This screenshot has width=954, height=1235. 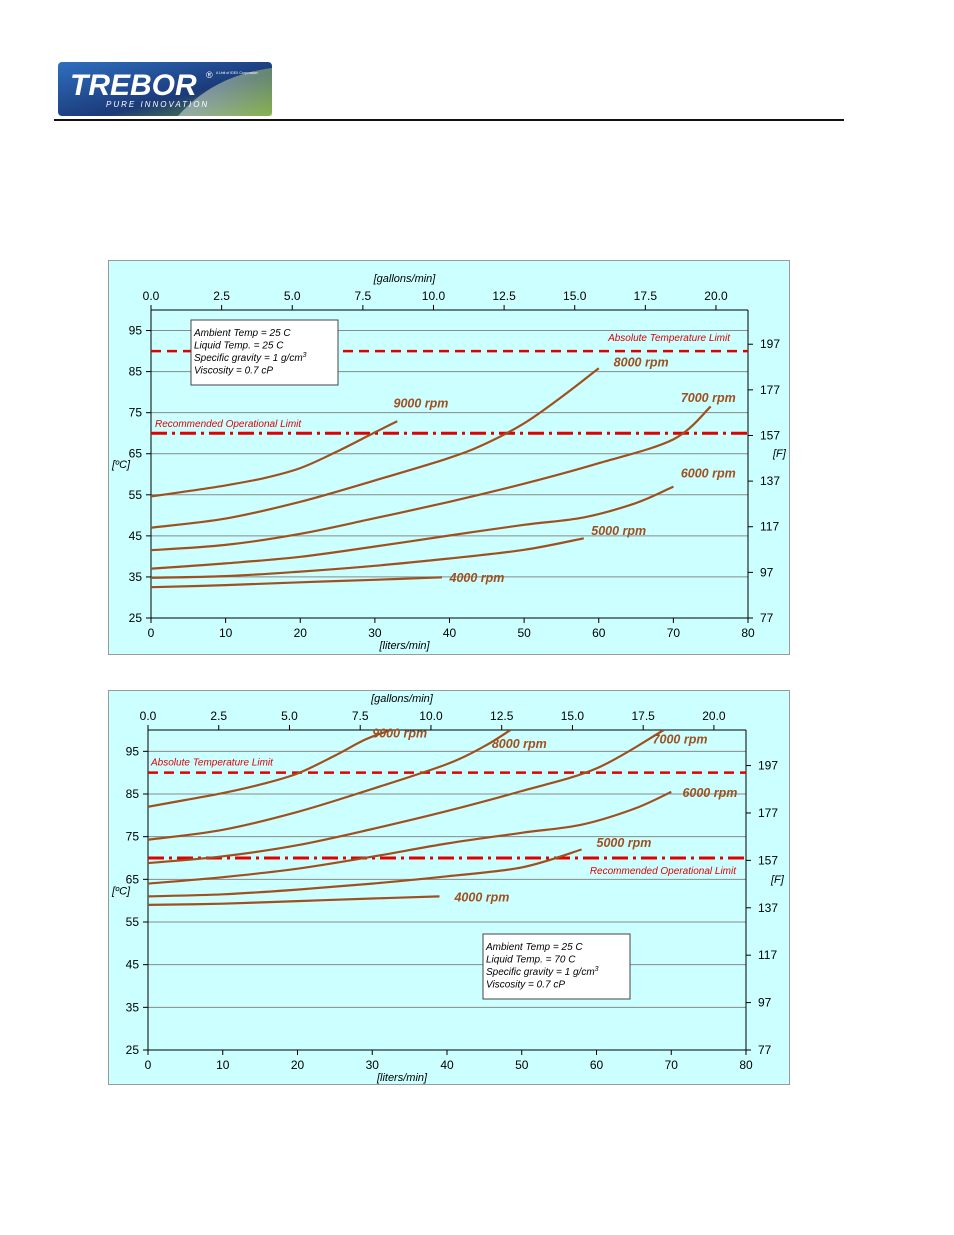 I want to click on conditions-box, so click(x=556, y=966).